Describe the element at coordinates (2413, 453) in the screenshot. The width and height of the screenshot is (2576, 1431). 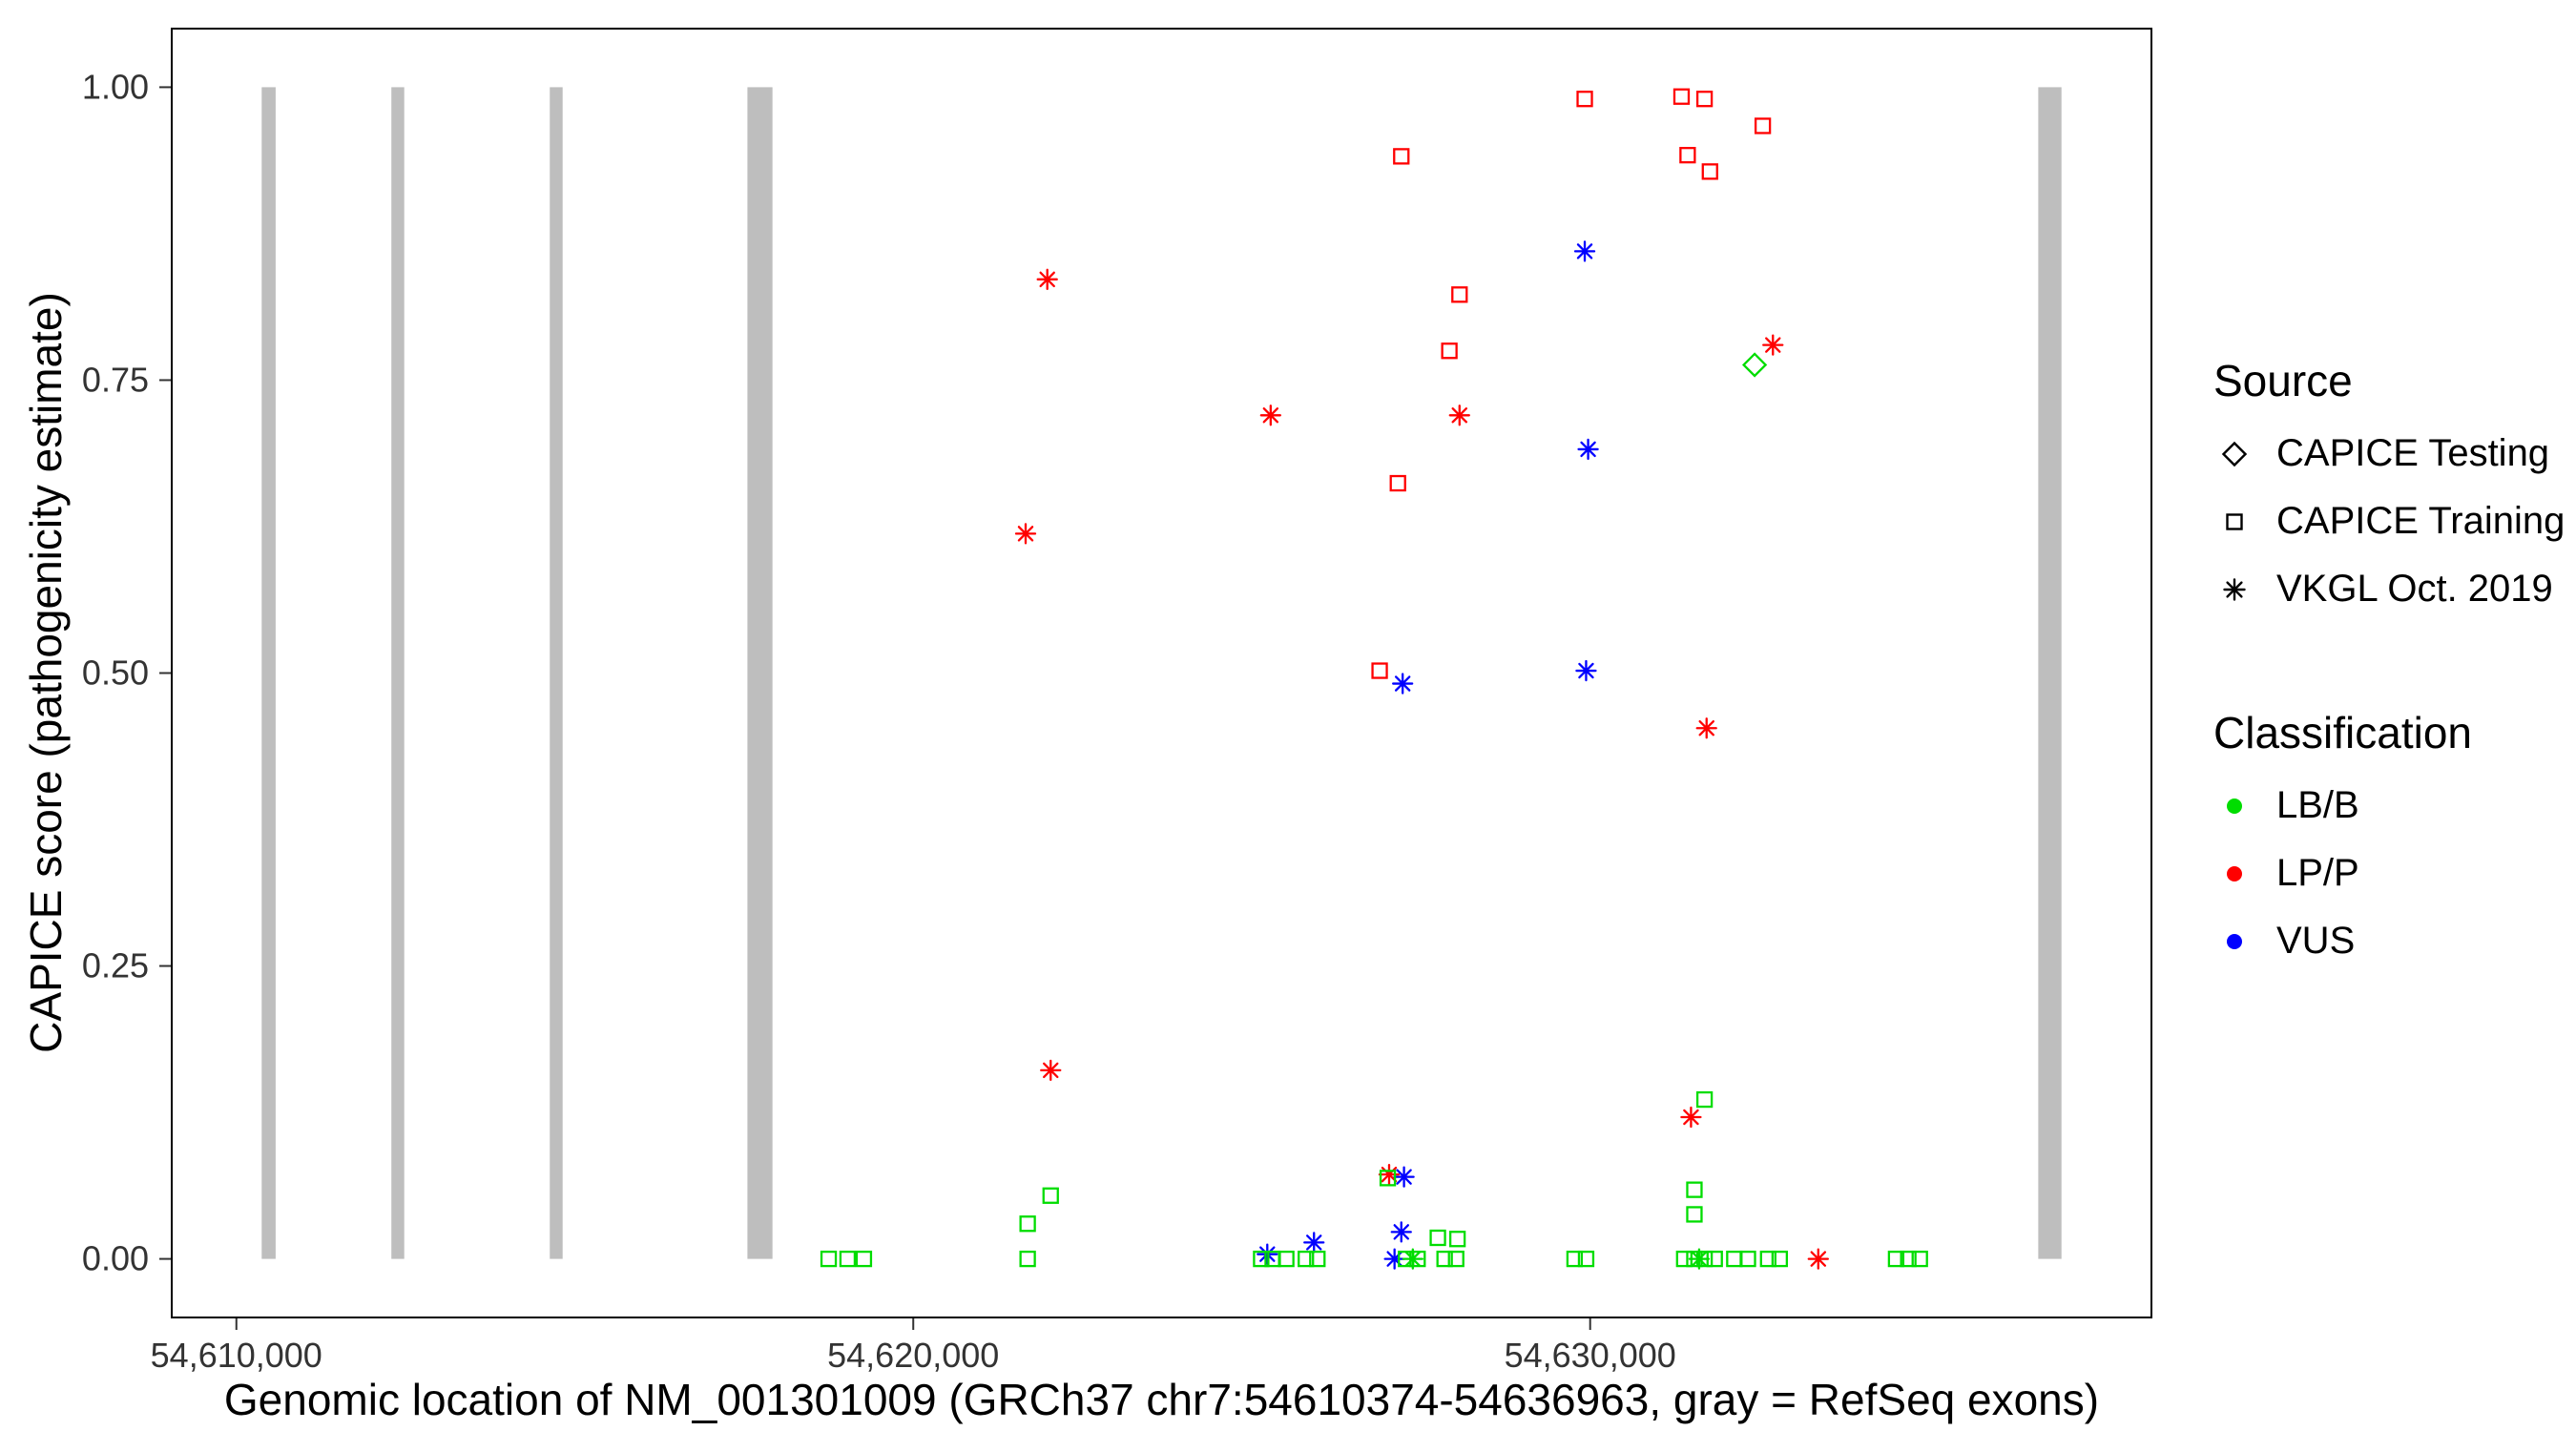
I see `legend-item-label: CAPICE Testing` at that location.